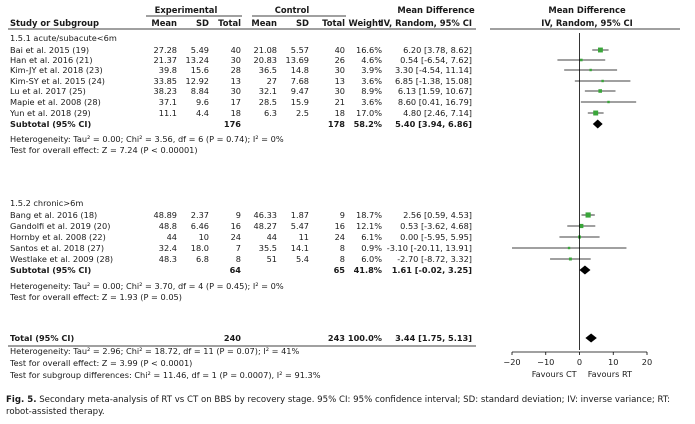 This screenshot has width=695, height=424. Describe the element at coordinates (371, 60) in the screenshot. I see `weight: 4.6%` at that location.